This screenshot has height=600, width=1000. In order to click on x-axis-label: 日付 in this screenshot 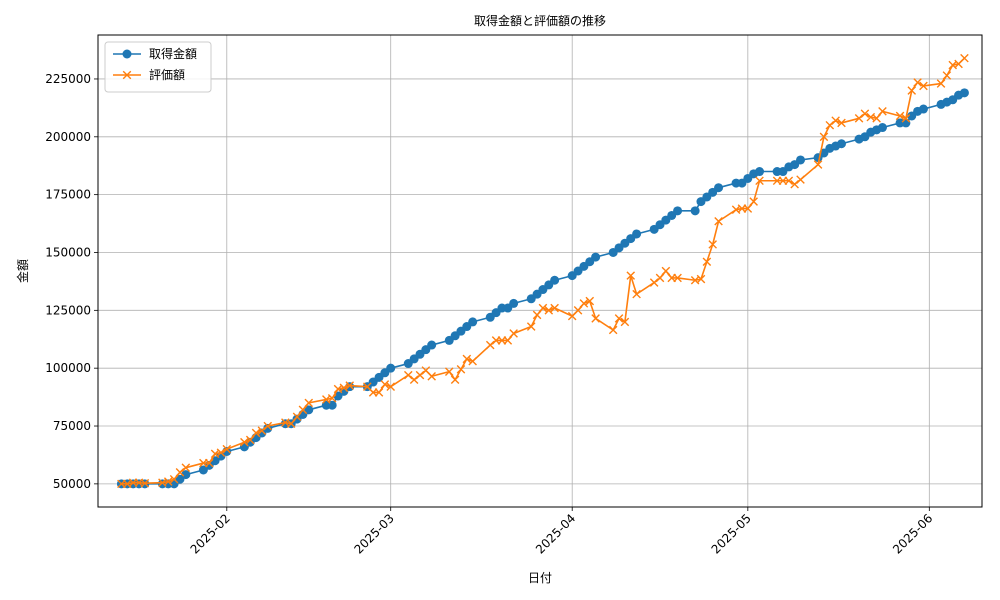, I will do `click(540, 578)`.